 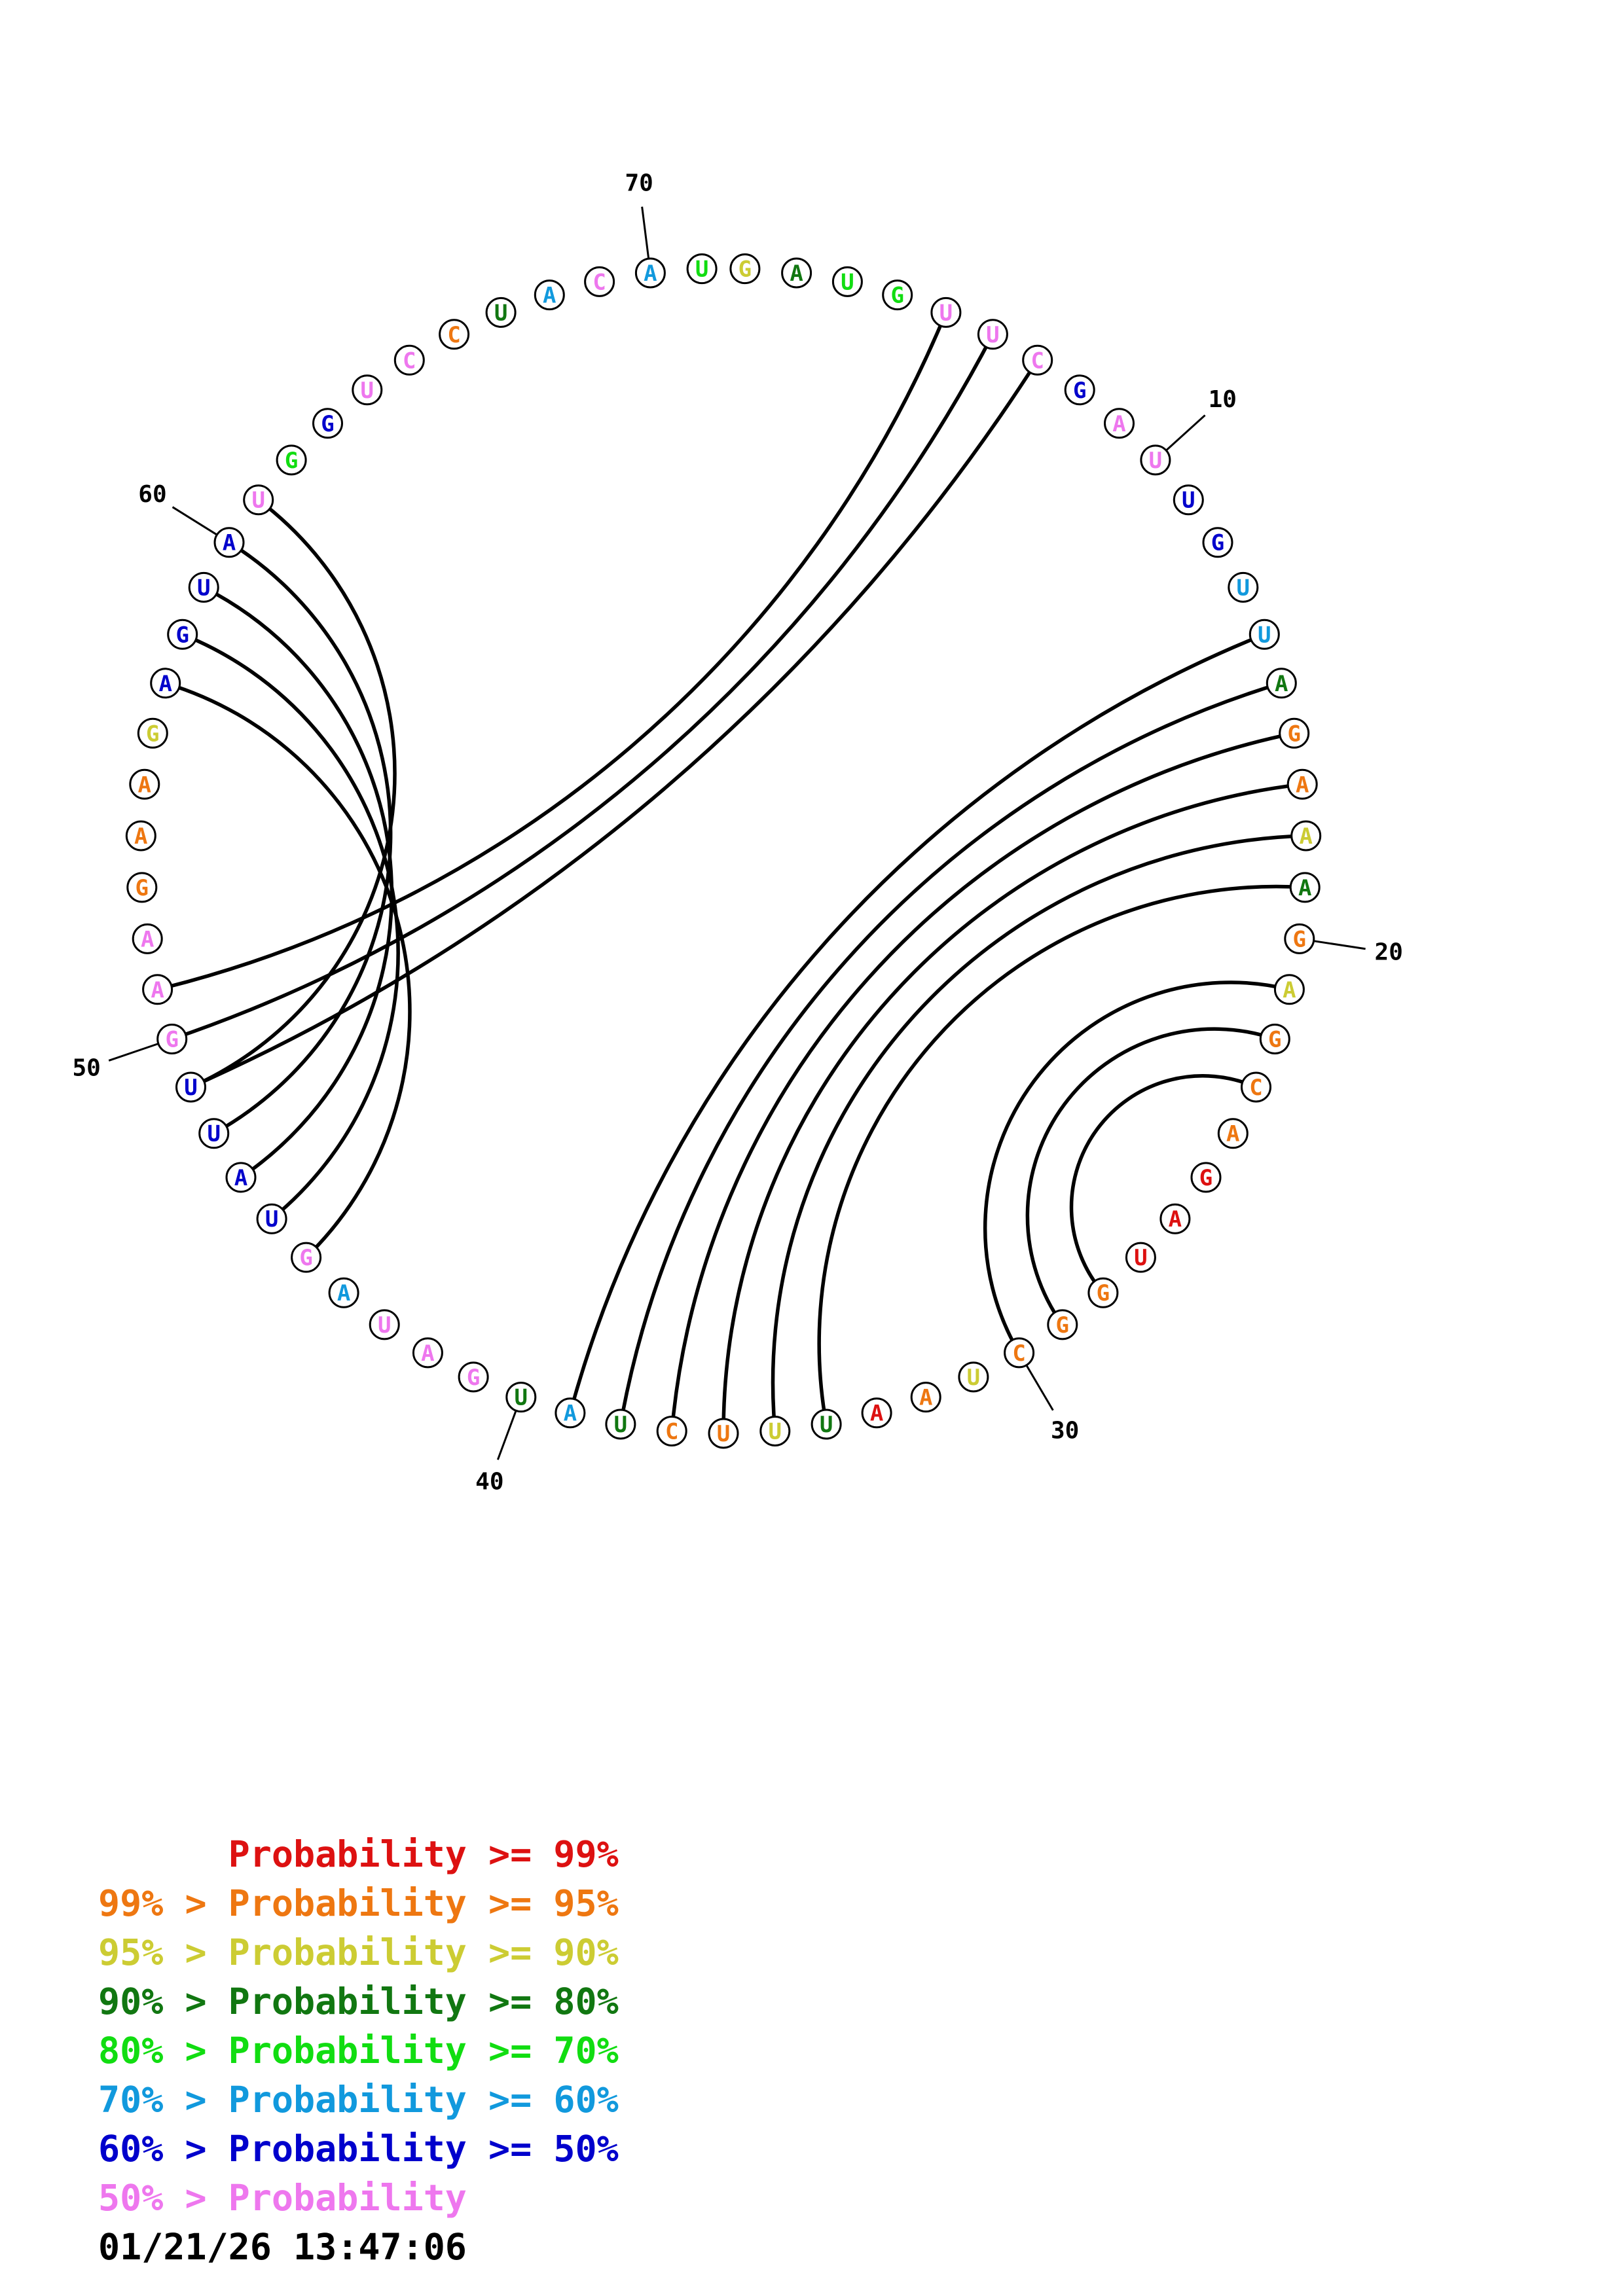 I want to click on nucleotide-36: U, so click(x=723, y=1433).